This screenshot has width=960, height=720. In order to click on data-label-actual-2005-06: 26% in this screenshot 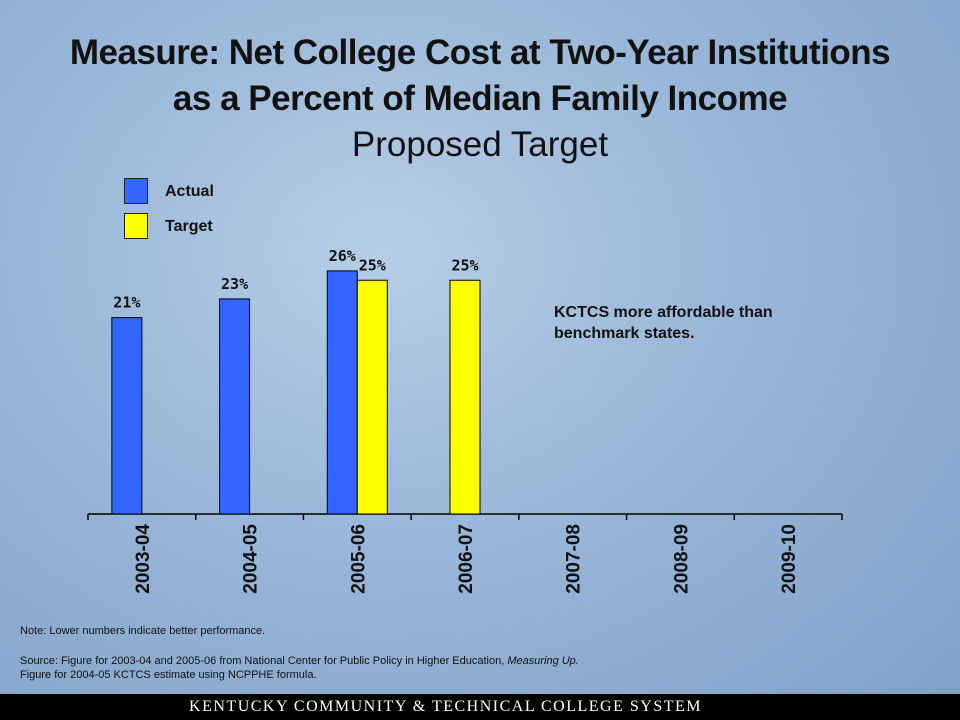, I will do `click(342, 256)`.